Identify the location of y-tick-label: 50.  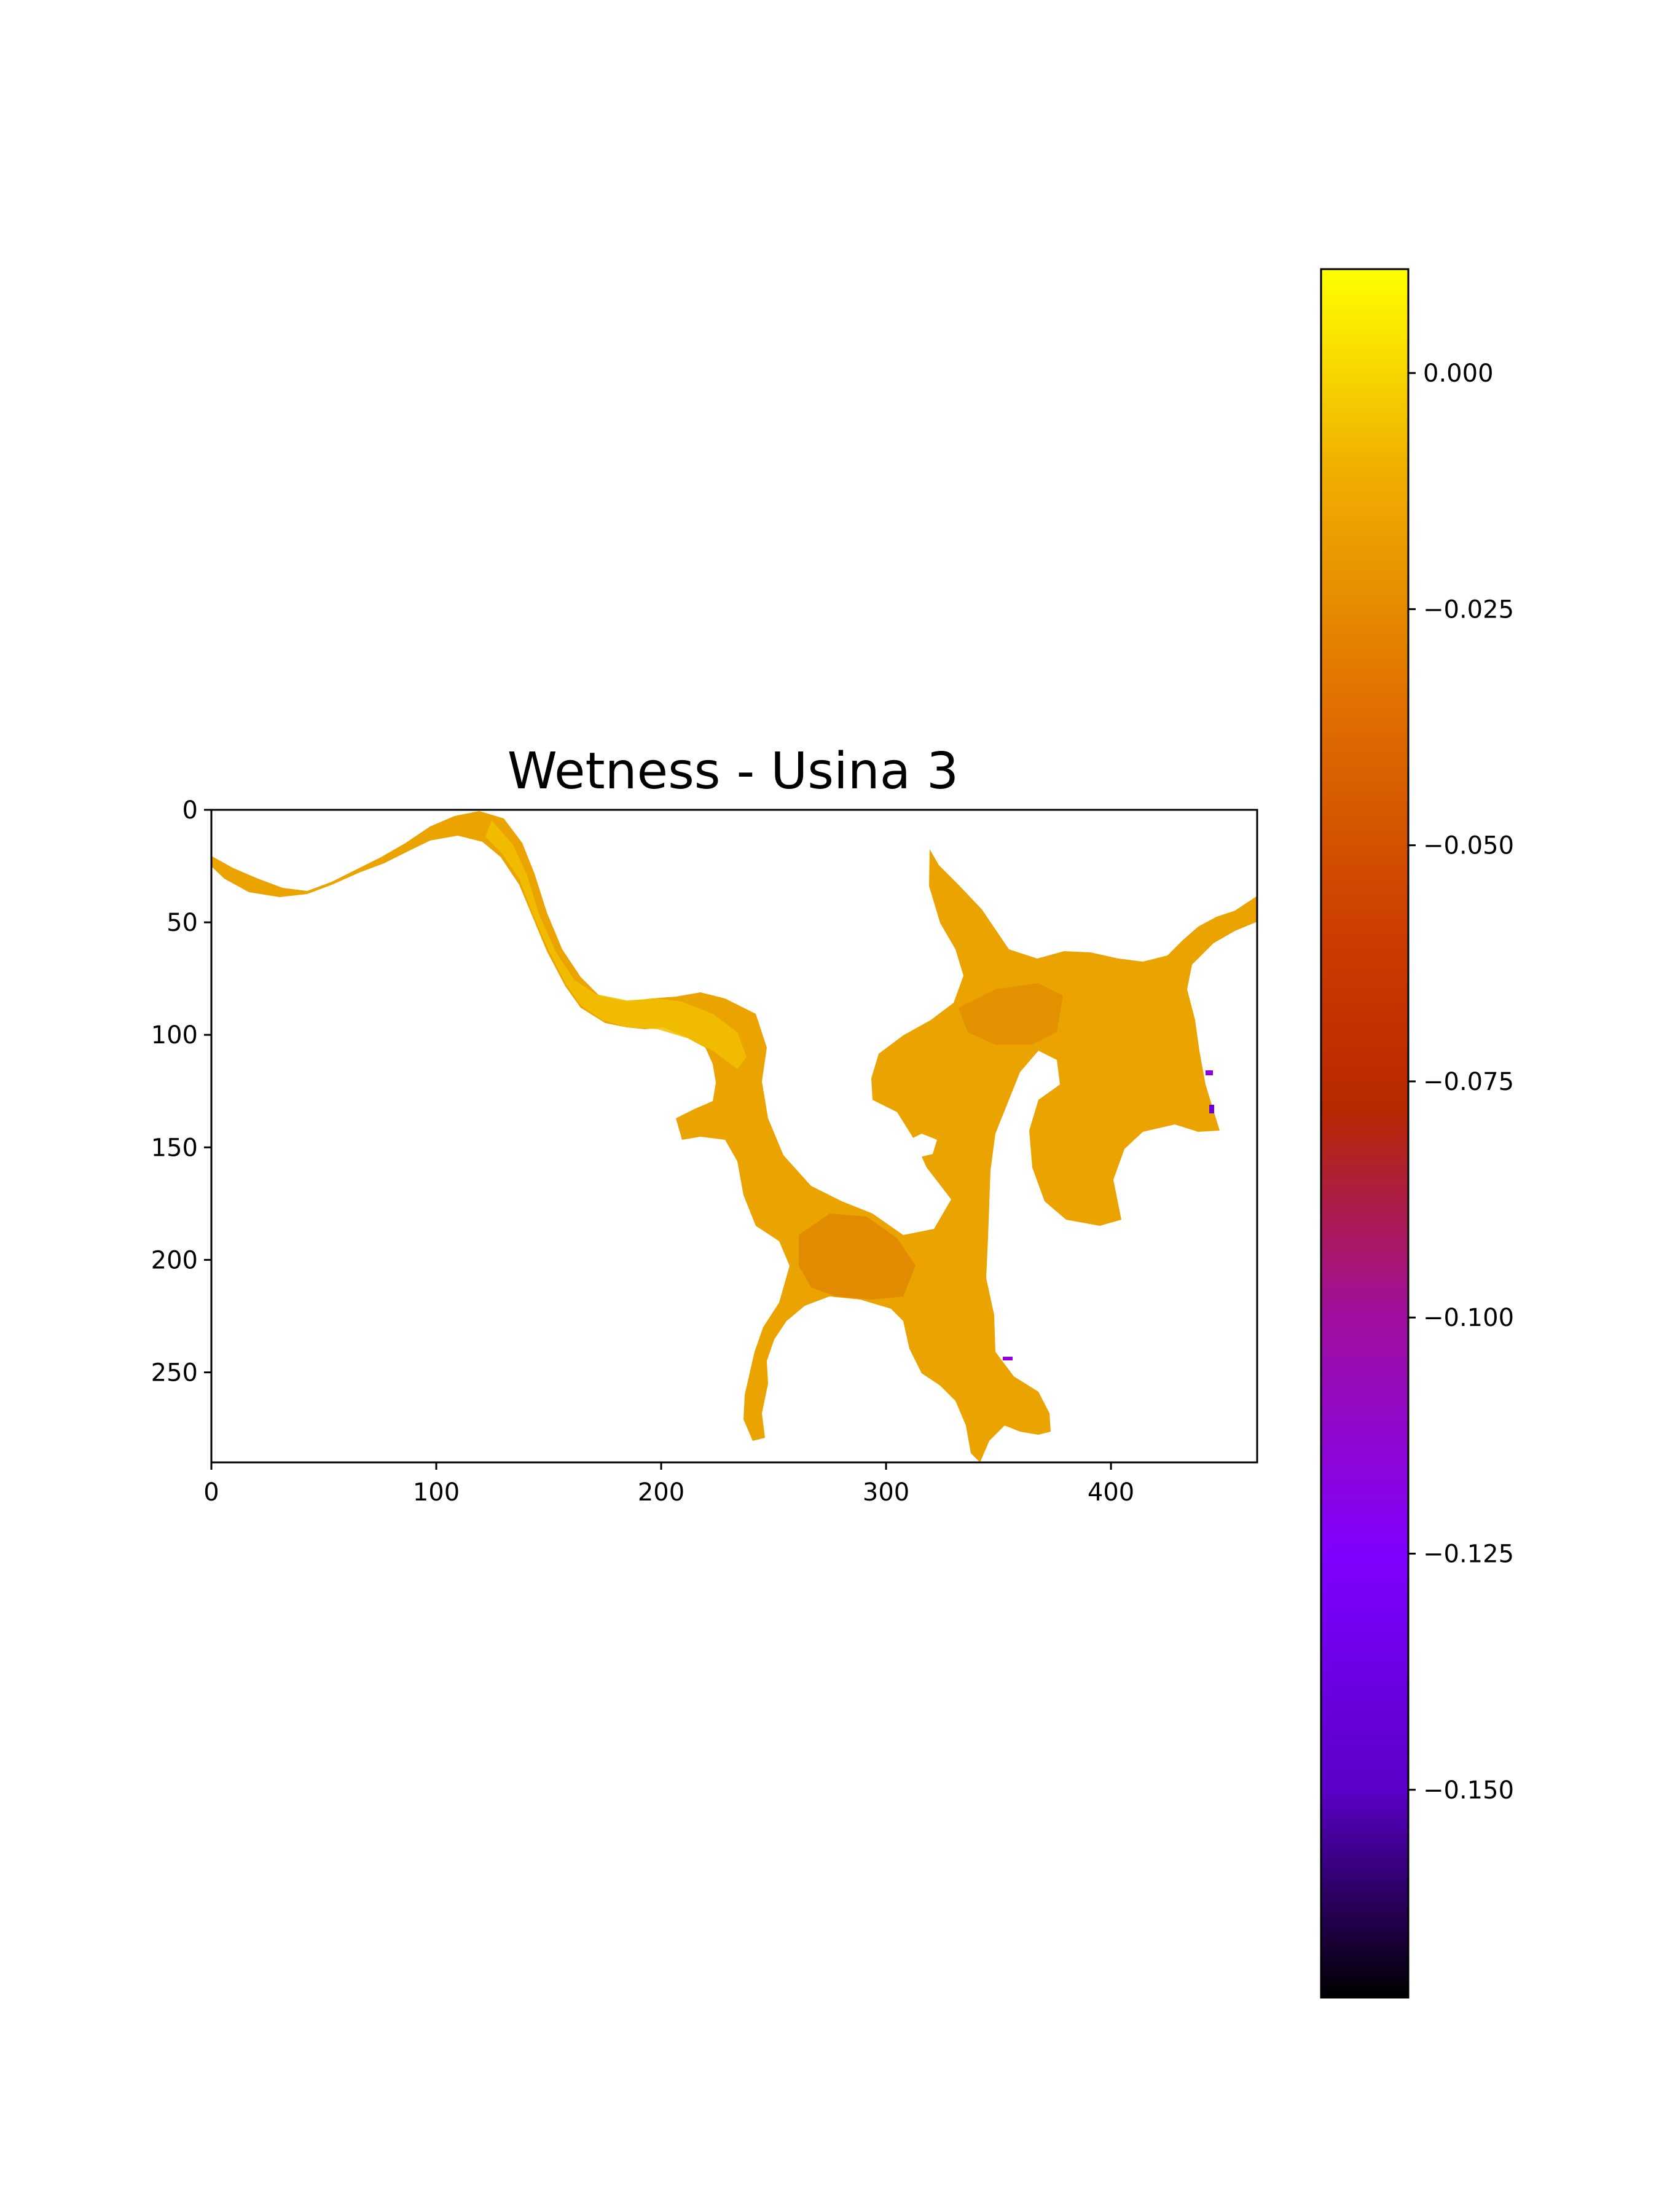
(182, 923).